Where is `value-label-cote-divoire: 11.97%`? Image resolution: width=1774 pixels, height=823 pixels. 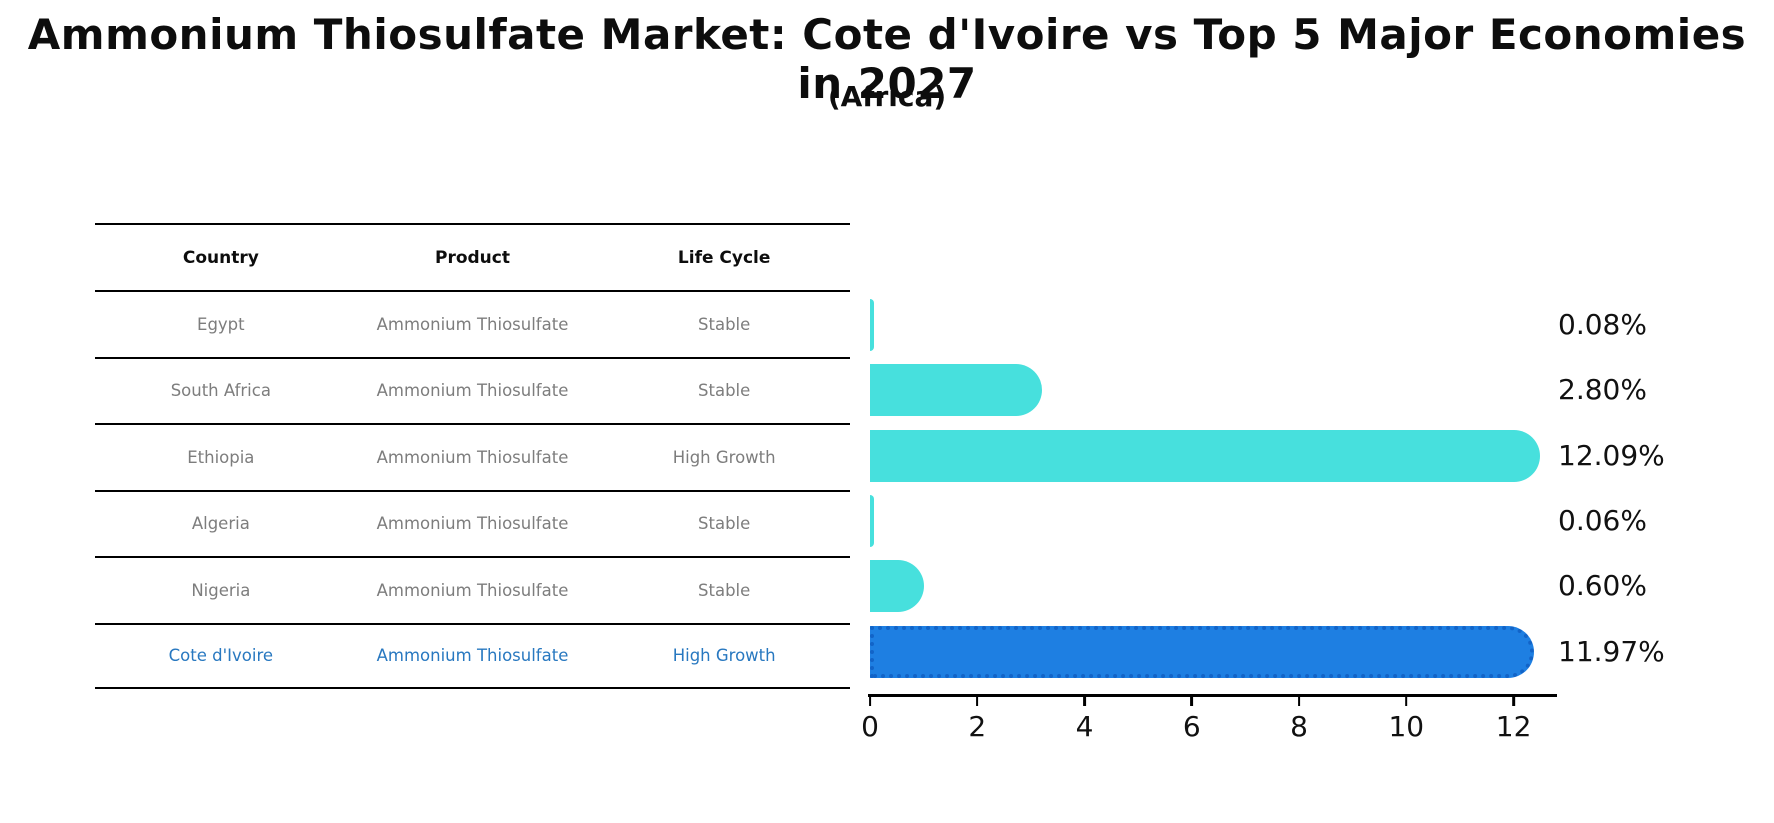 value-label-cote-divoire: 11.97% is located at coordinates (1611, 651).